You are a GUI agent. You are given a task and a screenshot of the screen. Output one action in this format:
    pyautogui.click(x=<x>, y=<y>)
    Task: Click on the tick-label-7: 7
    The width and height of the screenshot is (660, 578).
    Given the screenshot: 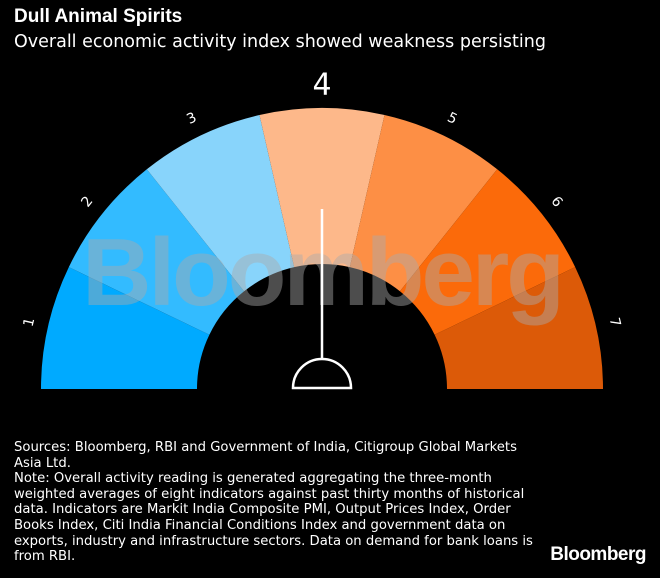 What is the action you would take?
    pyautogui.click(x=615, y=322)
    